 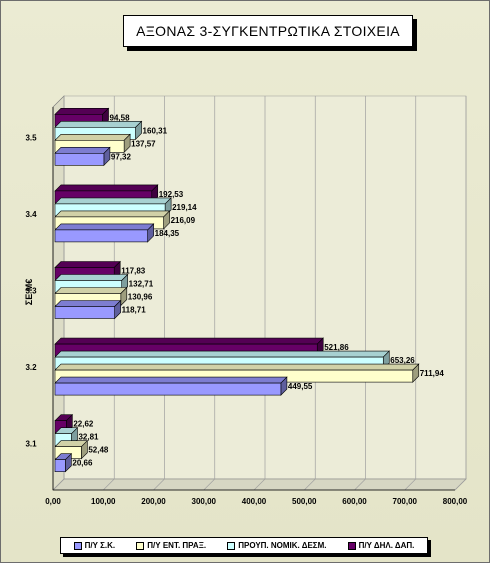 What do you see at coordinates (31, 367) in the screenshot?
I see `y-tick-label: 3.2` at bounding box center [31, 367].